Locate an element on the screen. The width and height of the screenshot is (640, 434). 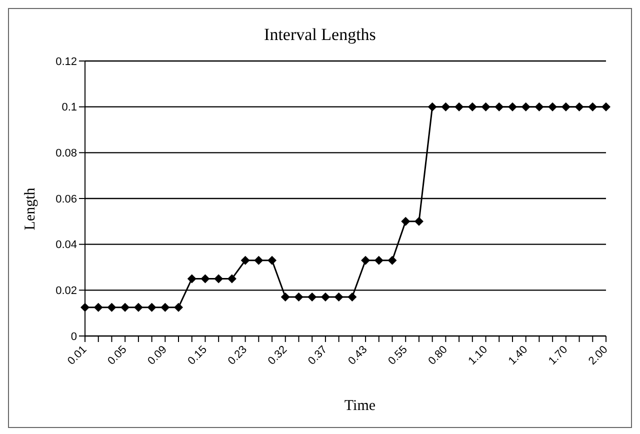
x-tick-label: 1.40 is located at coordinates (518, 356).